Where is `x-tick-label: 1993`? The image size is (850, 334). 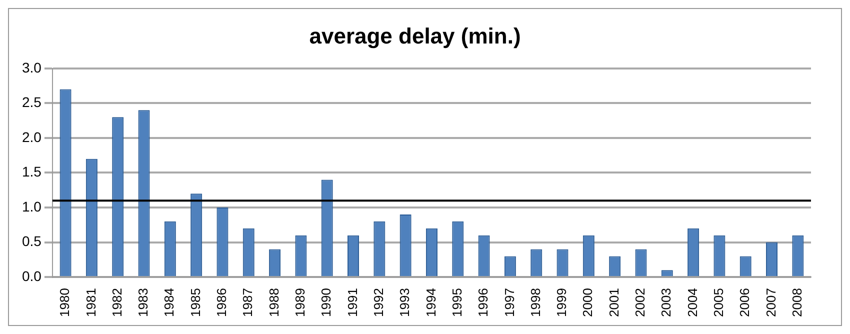
x-tick-label: 1993 is located at coordinates (404, 302).